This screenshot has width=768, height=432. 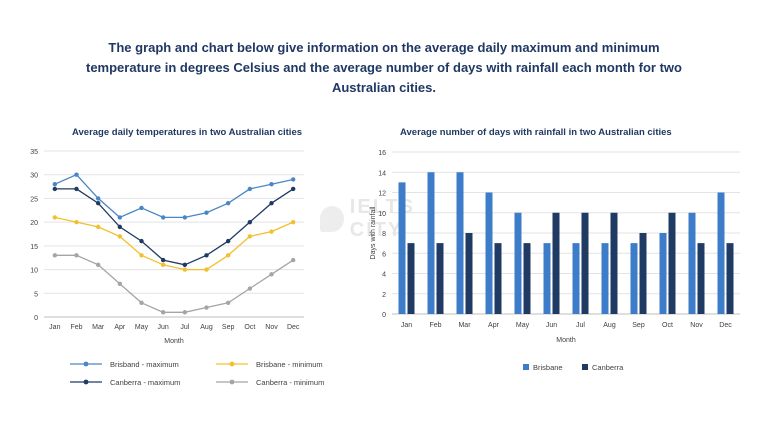 What do you see at coordinates (523, 325) in the screenshot?
I see `bar-x-tick-label: May` at bounding box center [523, 325].